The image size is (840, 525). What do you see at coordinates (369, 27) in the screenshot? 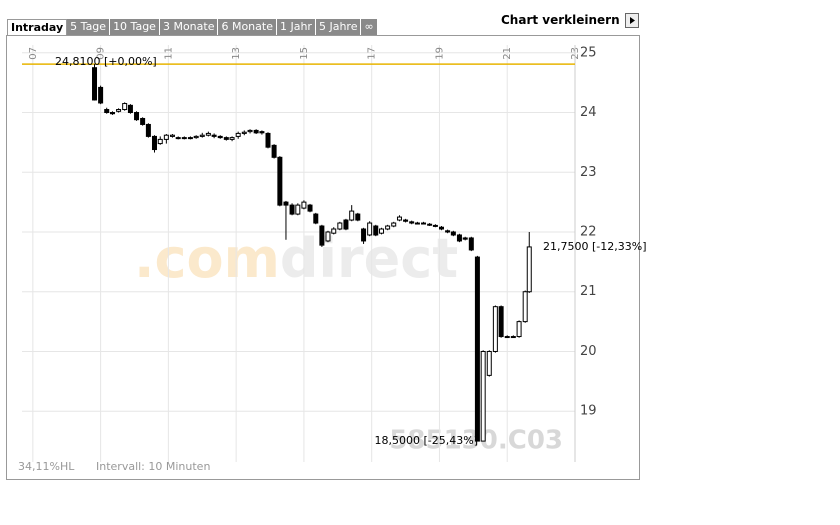
I see `tab: ∞` at bounding box center [369, 27].